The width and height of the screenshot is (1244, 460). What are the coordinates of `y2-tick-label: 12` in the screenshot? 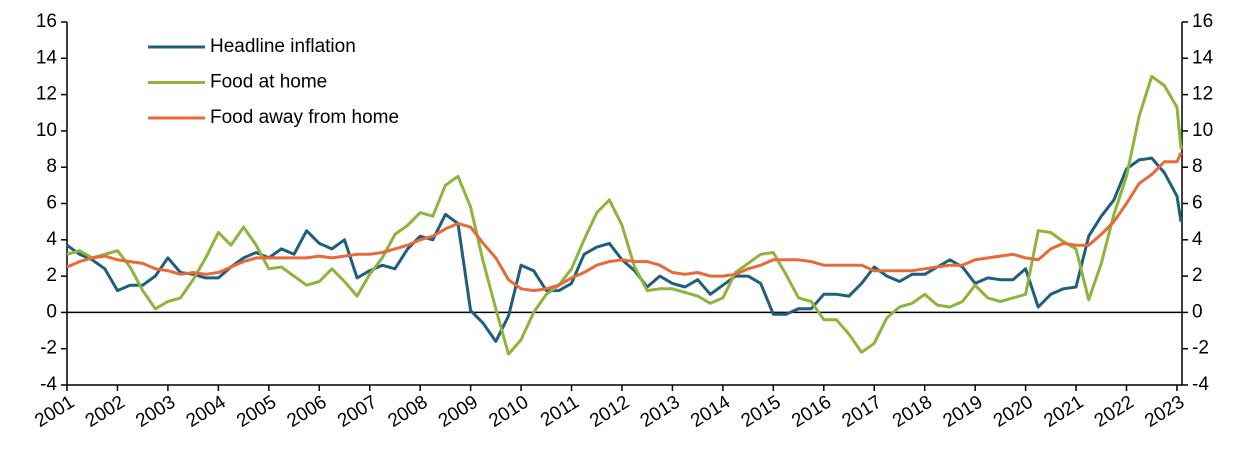 It's located at (1202, 94).